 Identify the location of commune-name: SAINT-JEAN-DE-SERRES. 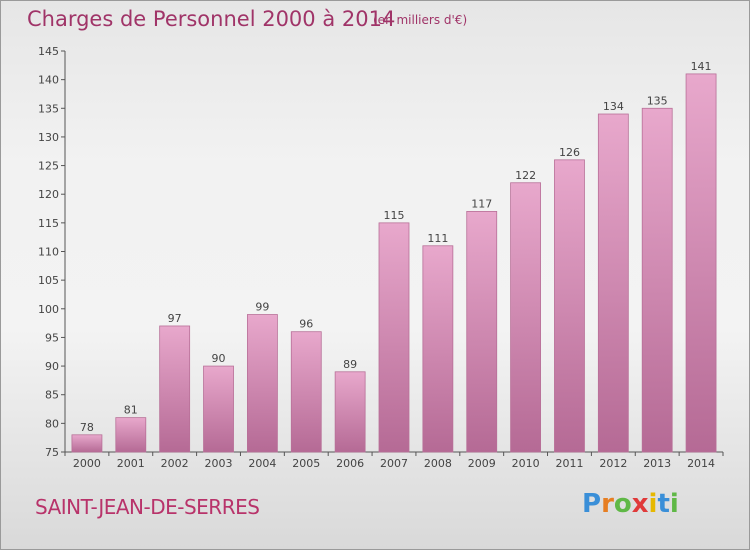
(147, 507).